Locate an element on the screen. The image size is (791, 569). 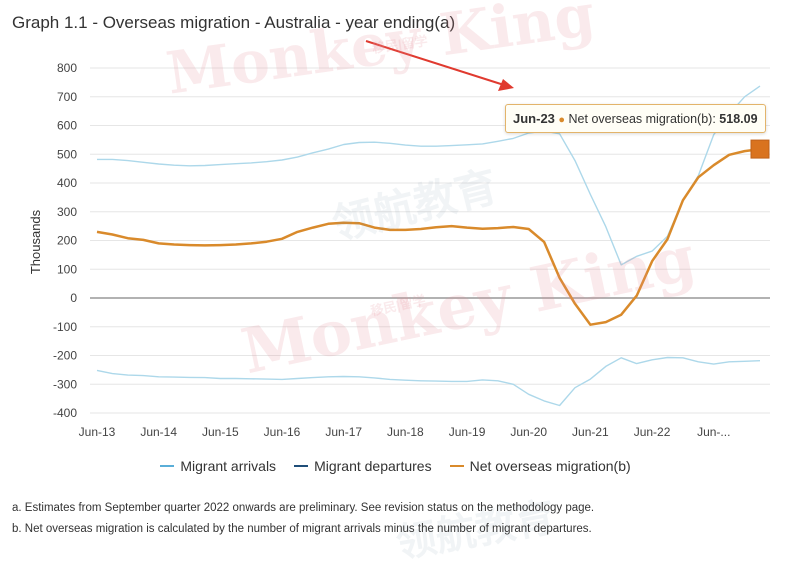
x-tick-label: Jun-15 is located at coordinates (220, 432).